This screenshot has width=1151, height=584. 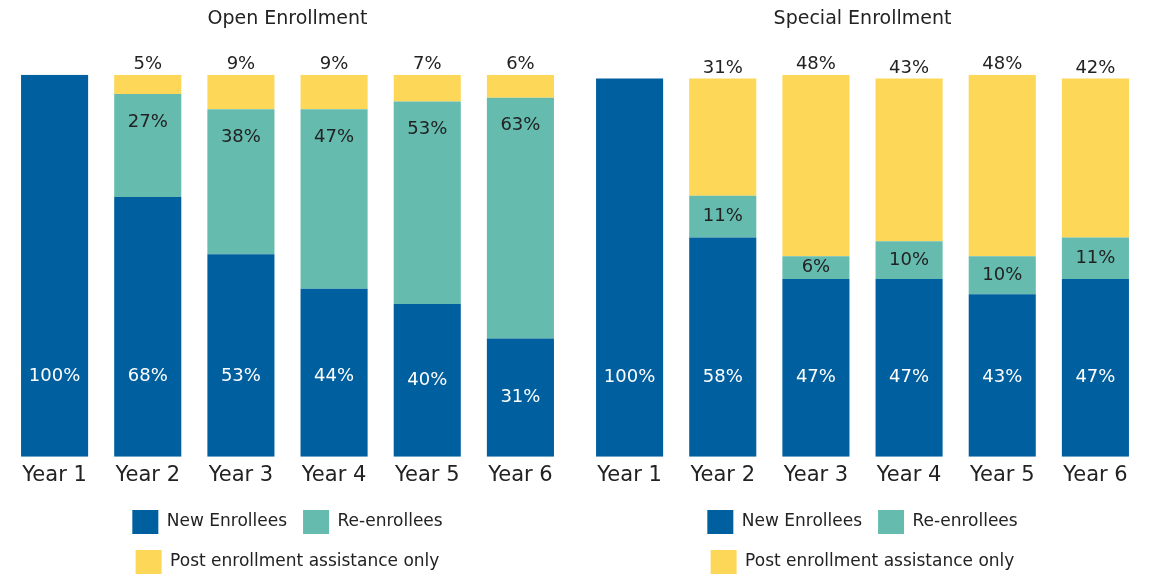 What do you see at coordinates (520, 124) in the screenshot?
I see `data-label: 63%` at bounding box center [520, 124].